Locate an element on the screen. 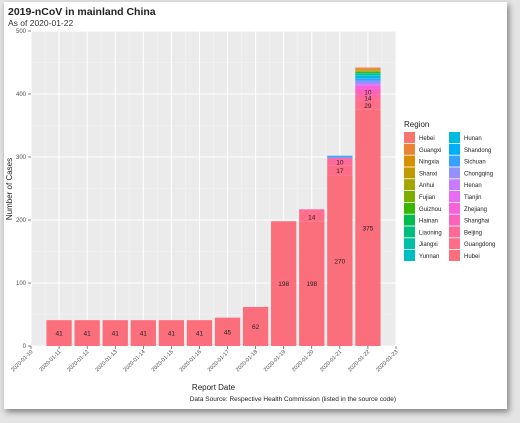 The image size is (520, 423). chart-subtitle: As of 2020-01-22 is located at coordinates (40, 23).